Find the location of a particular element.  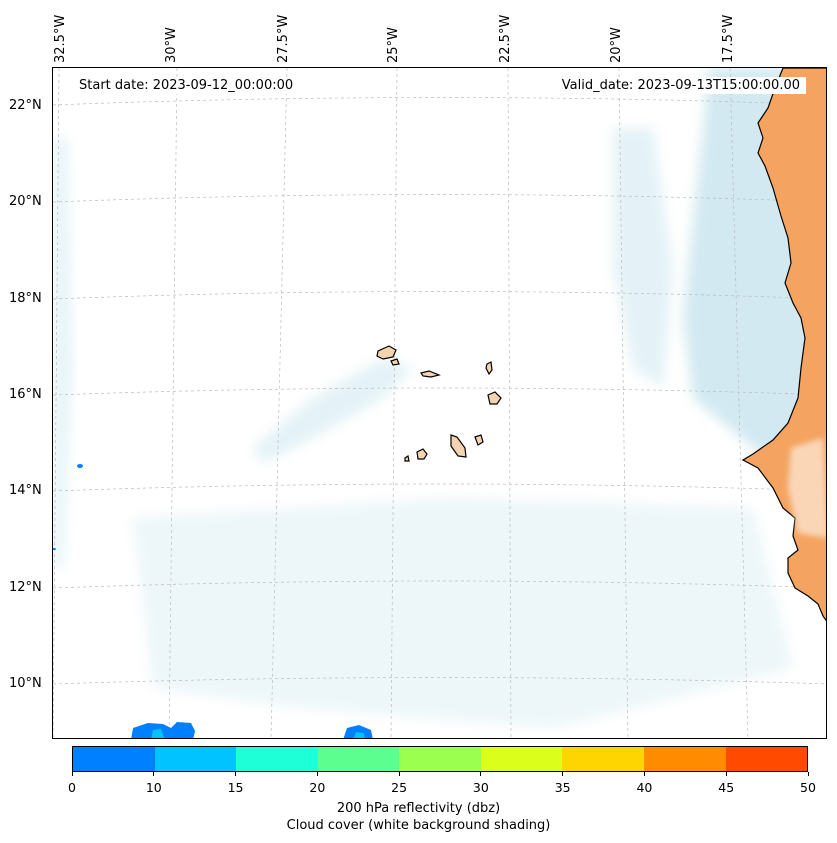

cape-verde-islands is located at coordinates (439, 403).